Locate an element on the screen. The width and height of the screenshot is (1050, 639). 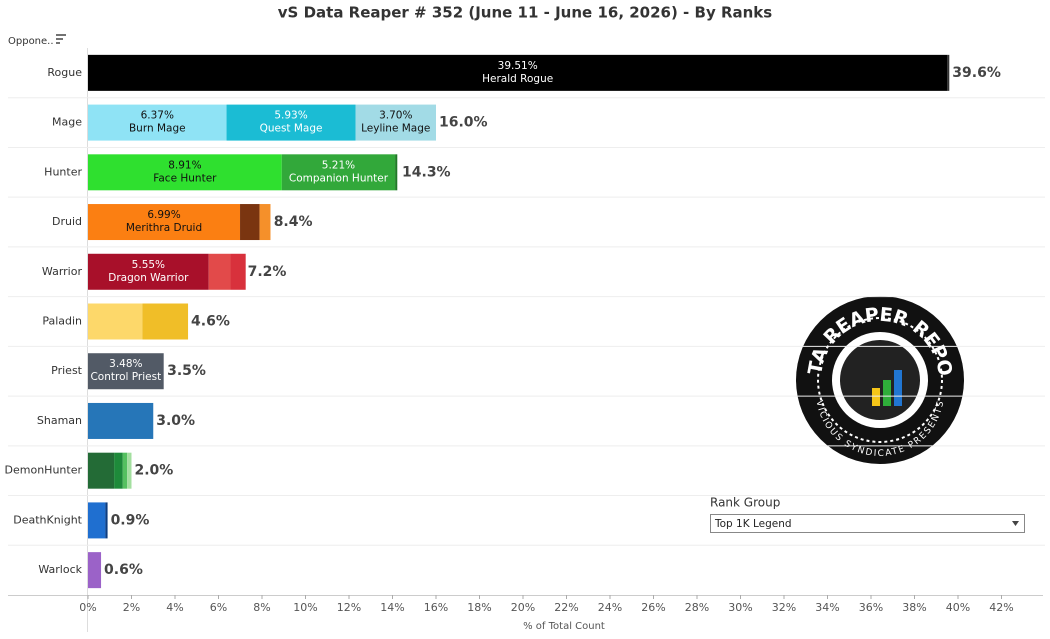
category-label: Shaman is located at coordinates (59, 420).